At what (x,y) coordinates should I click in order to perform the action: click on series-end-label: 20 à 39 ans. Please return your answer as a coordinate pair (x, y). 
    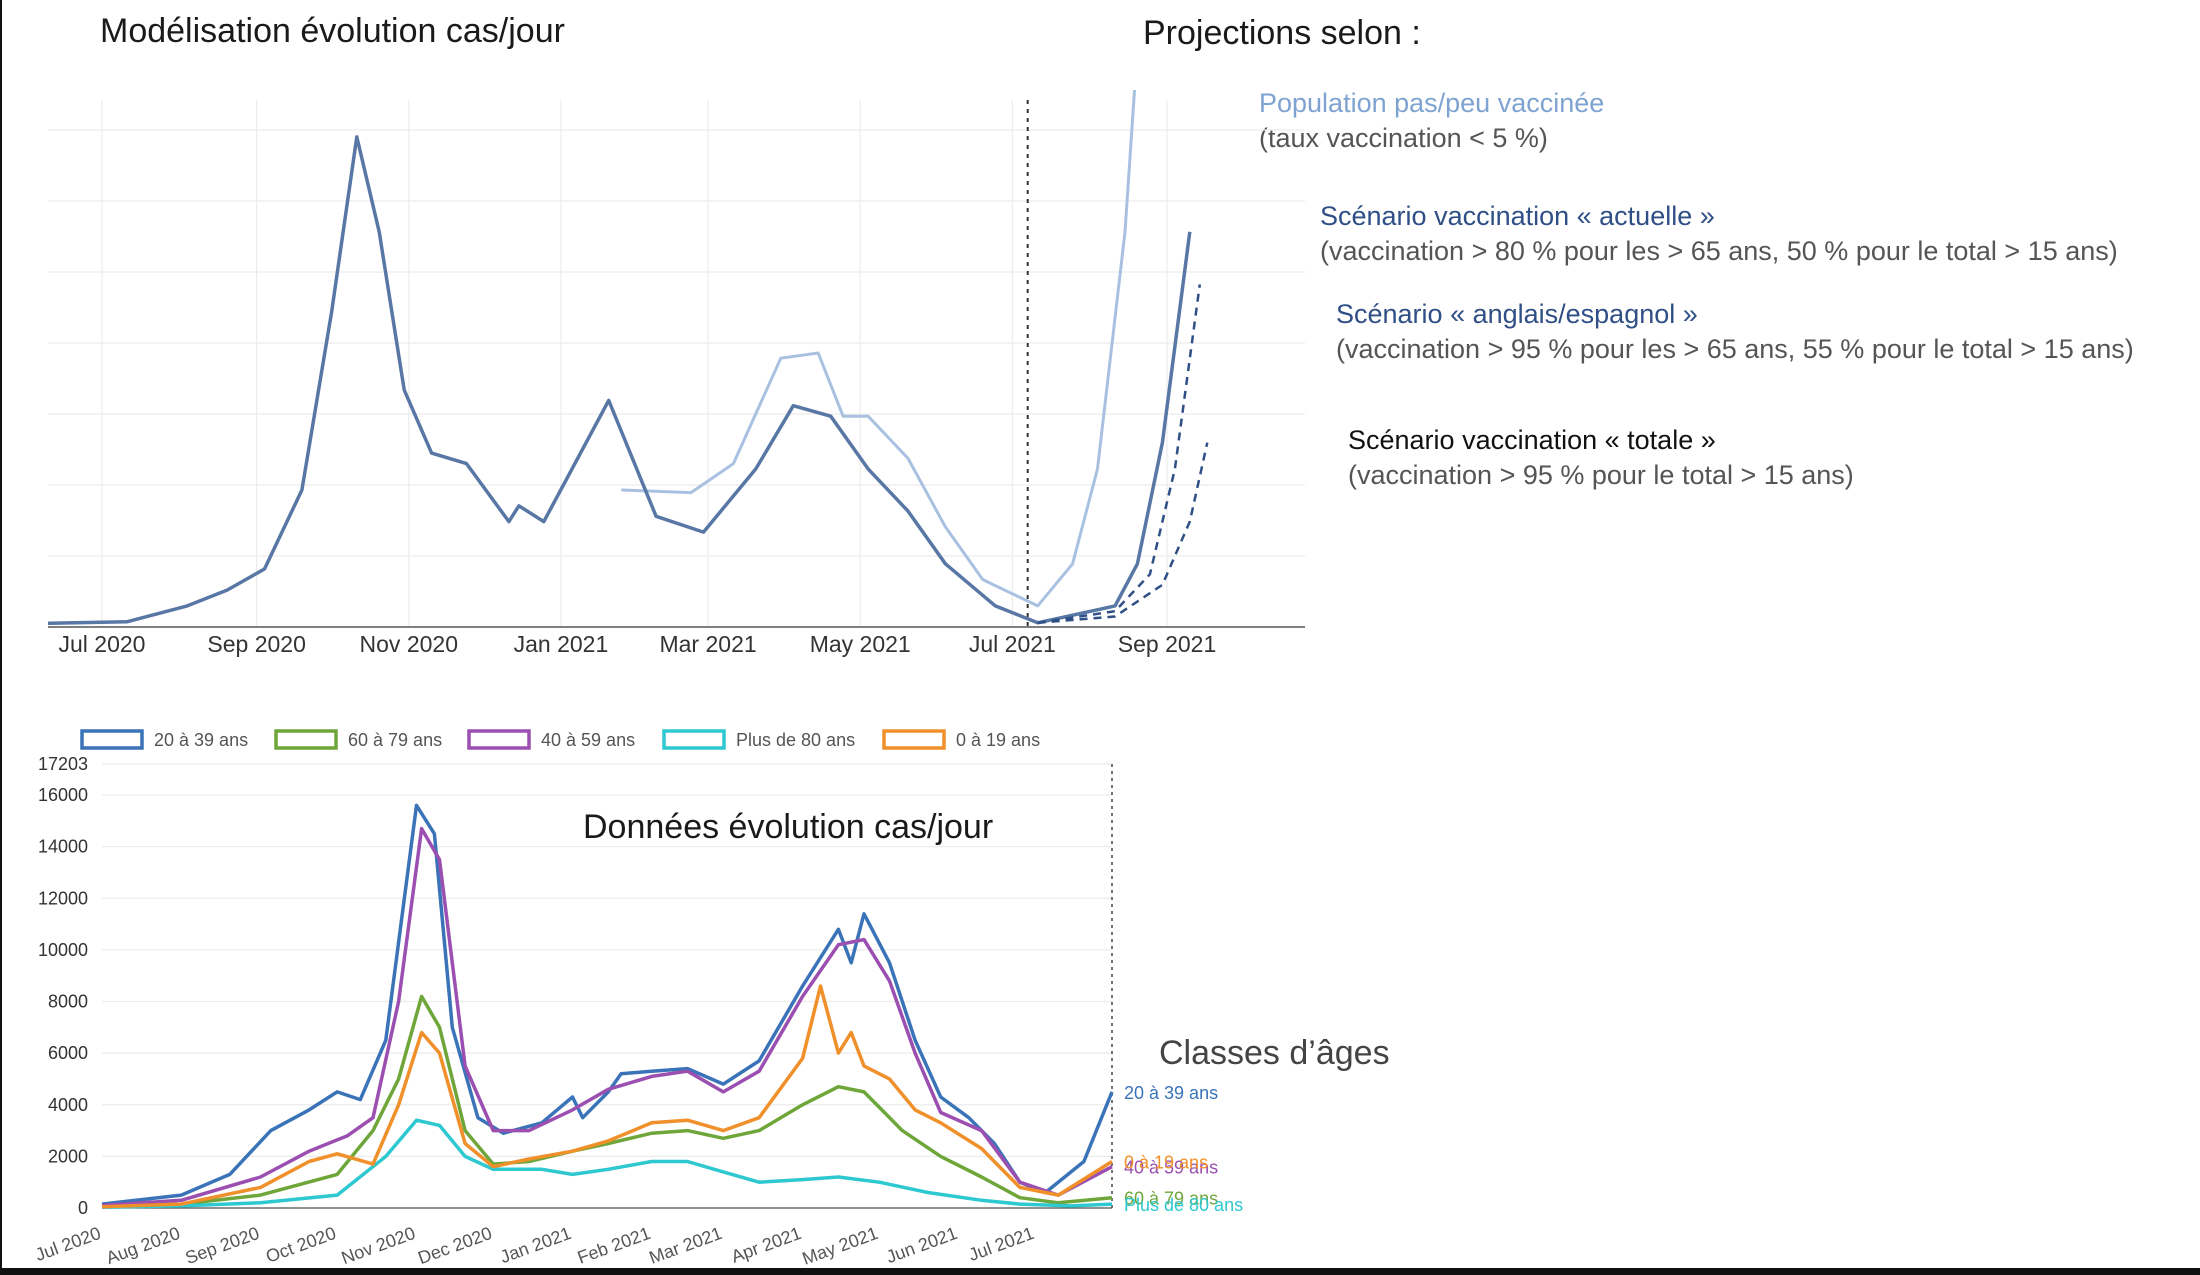
    Looking at the image, I should click on (1171, 1093).